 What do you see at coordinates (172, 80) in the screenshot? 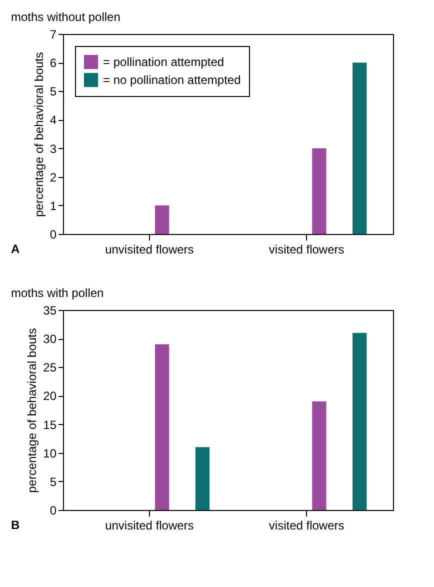
I see `legend-label: = no pollination attempted` at bounding box center [172, 80].